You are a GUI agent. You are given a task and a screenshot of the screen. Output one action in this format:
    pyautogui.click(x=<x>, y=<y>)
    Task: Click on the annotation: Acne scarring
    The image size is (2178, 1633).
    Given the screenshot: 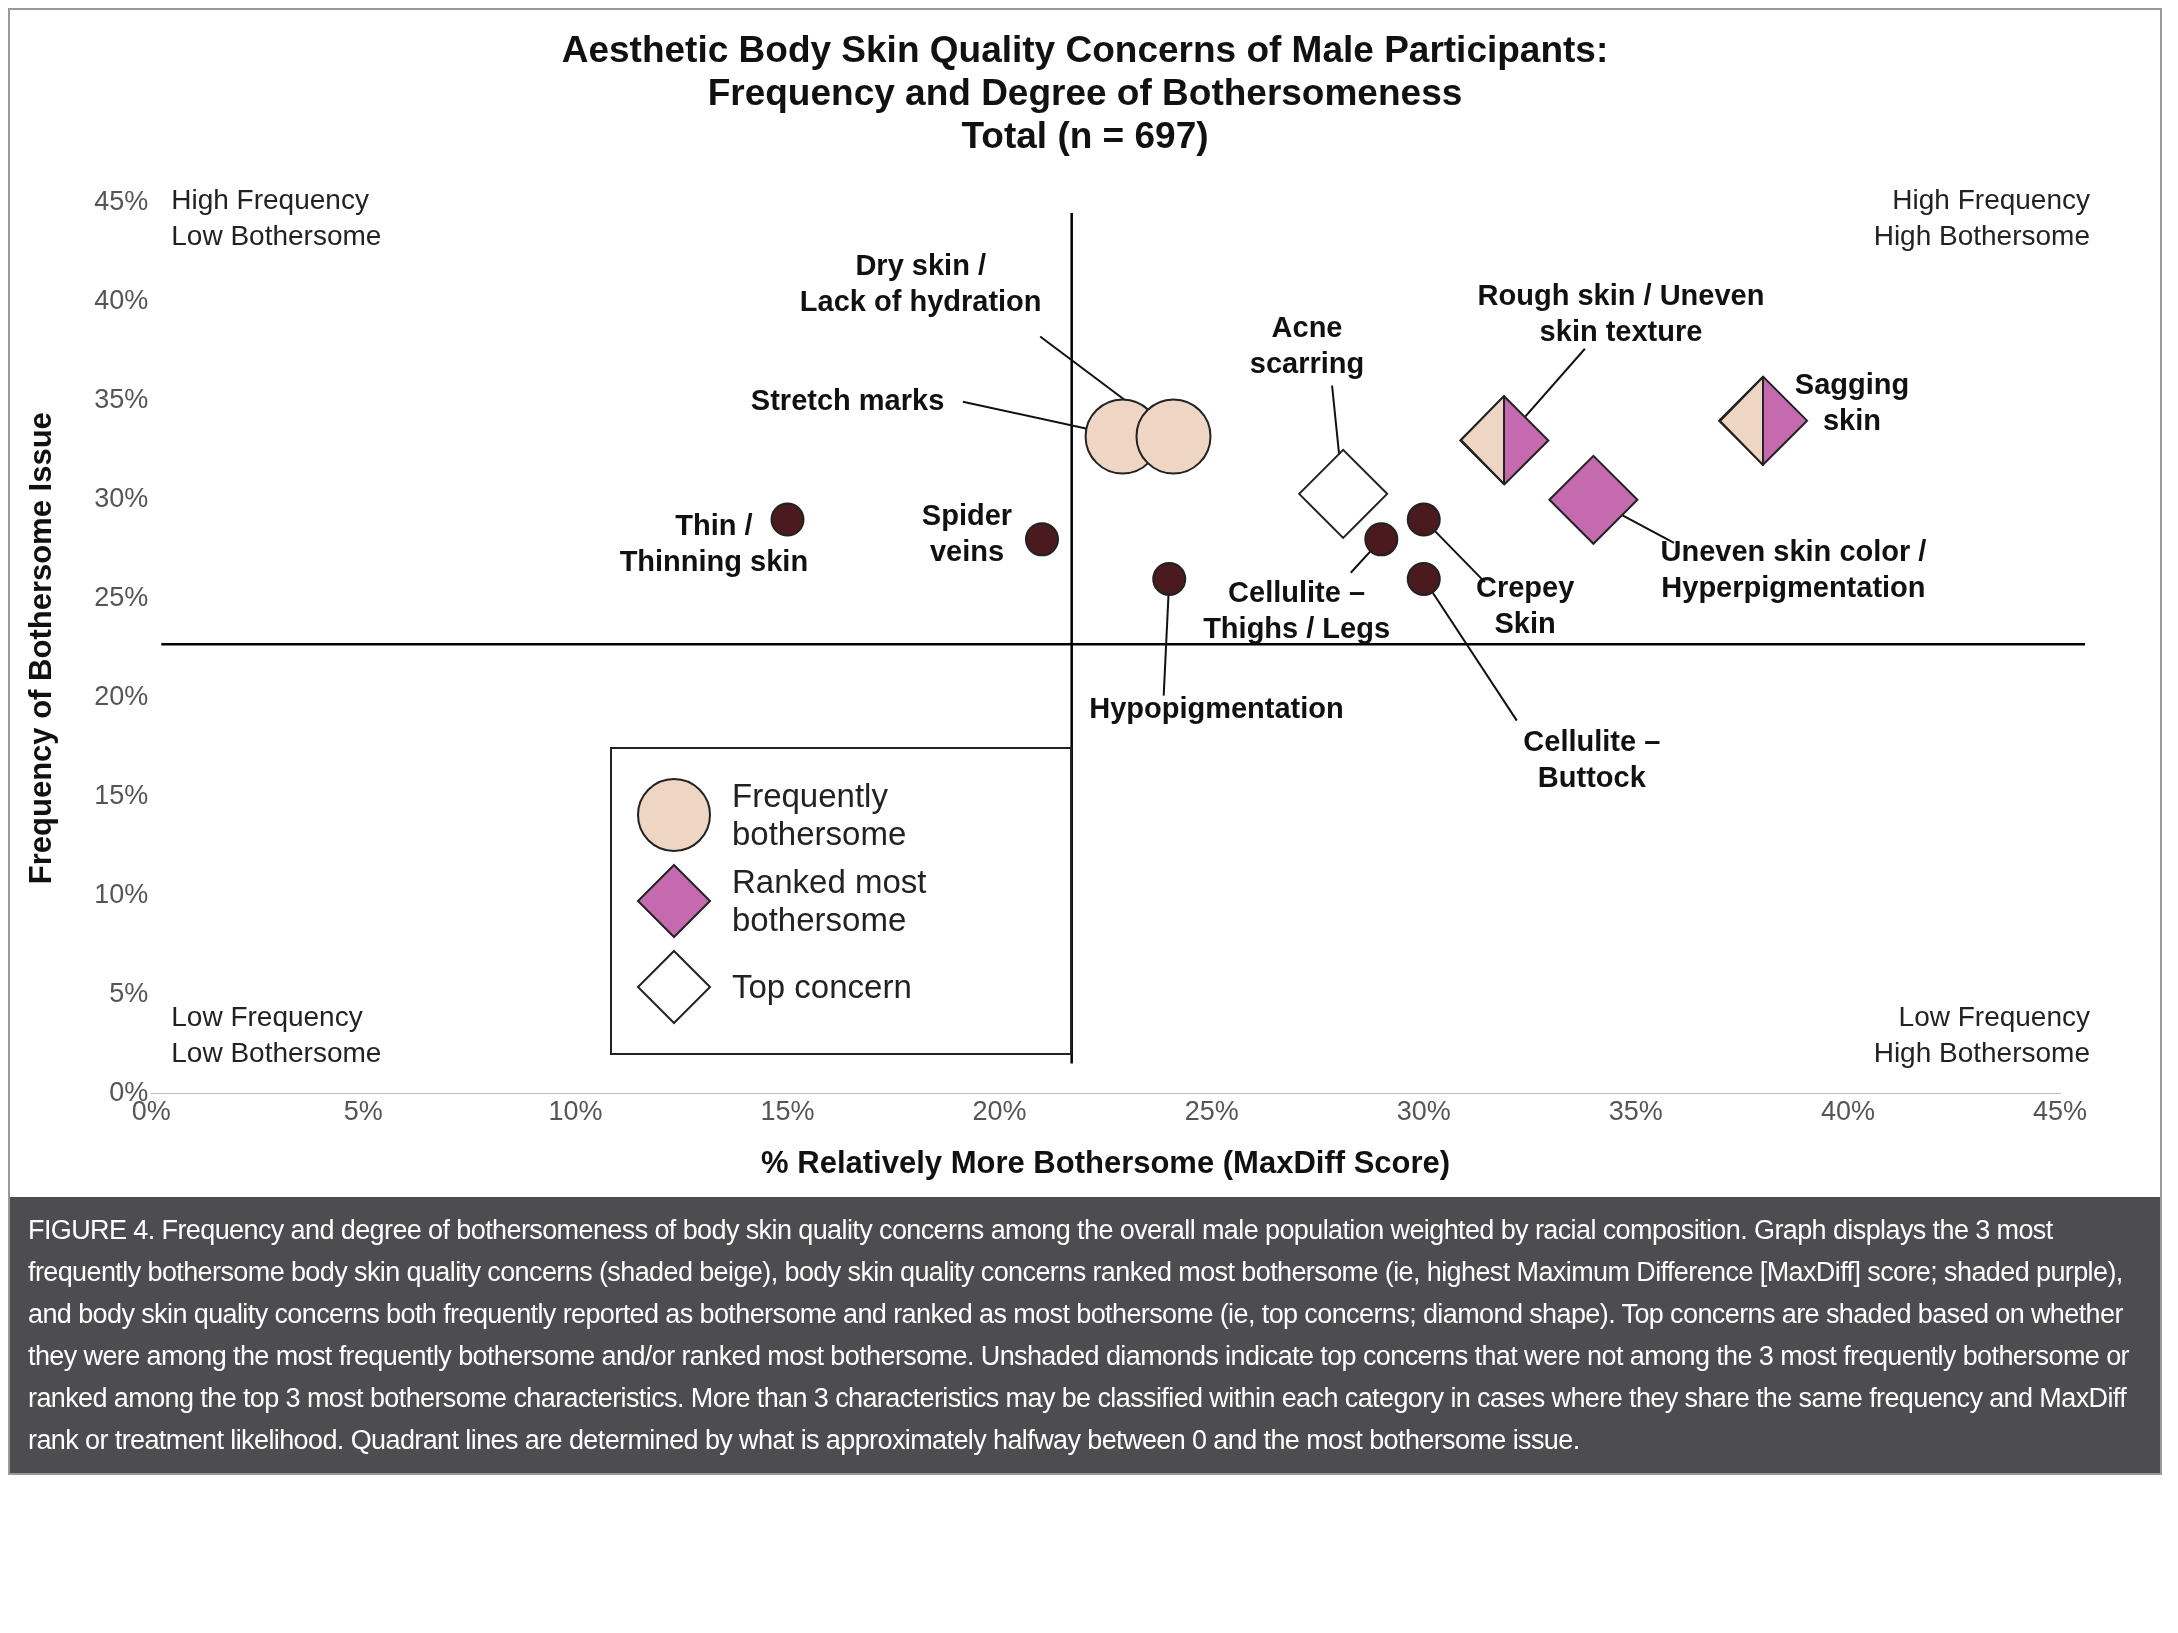 What is the action you would take?
    pyautogui.click(x=1307, y=344)
    